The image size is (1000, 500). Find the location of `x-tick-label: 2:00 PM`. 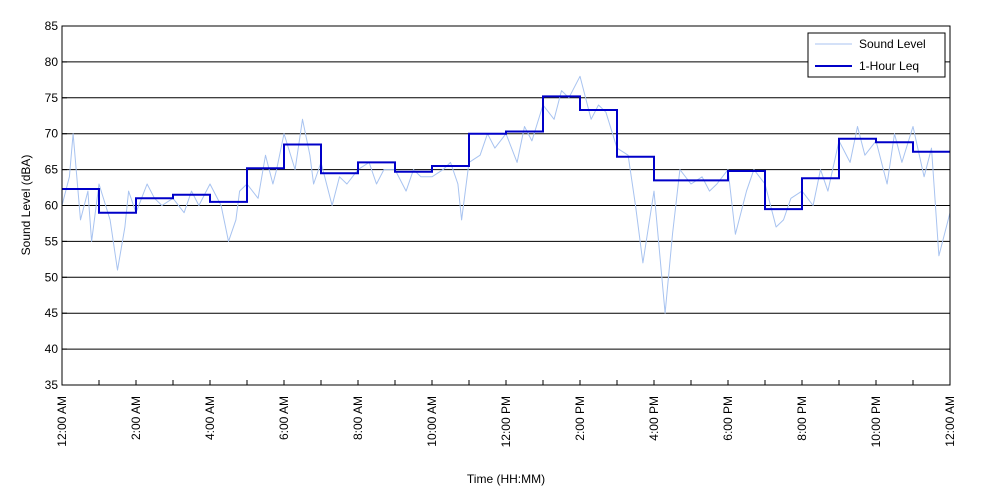

x-tick-label: 2:00 PM is located at coordinates (580, 418).